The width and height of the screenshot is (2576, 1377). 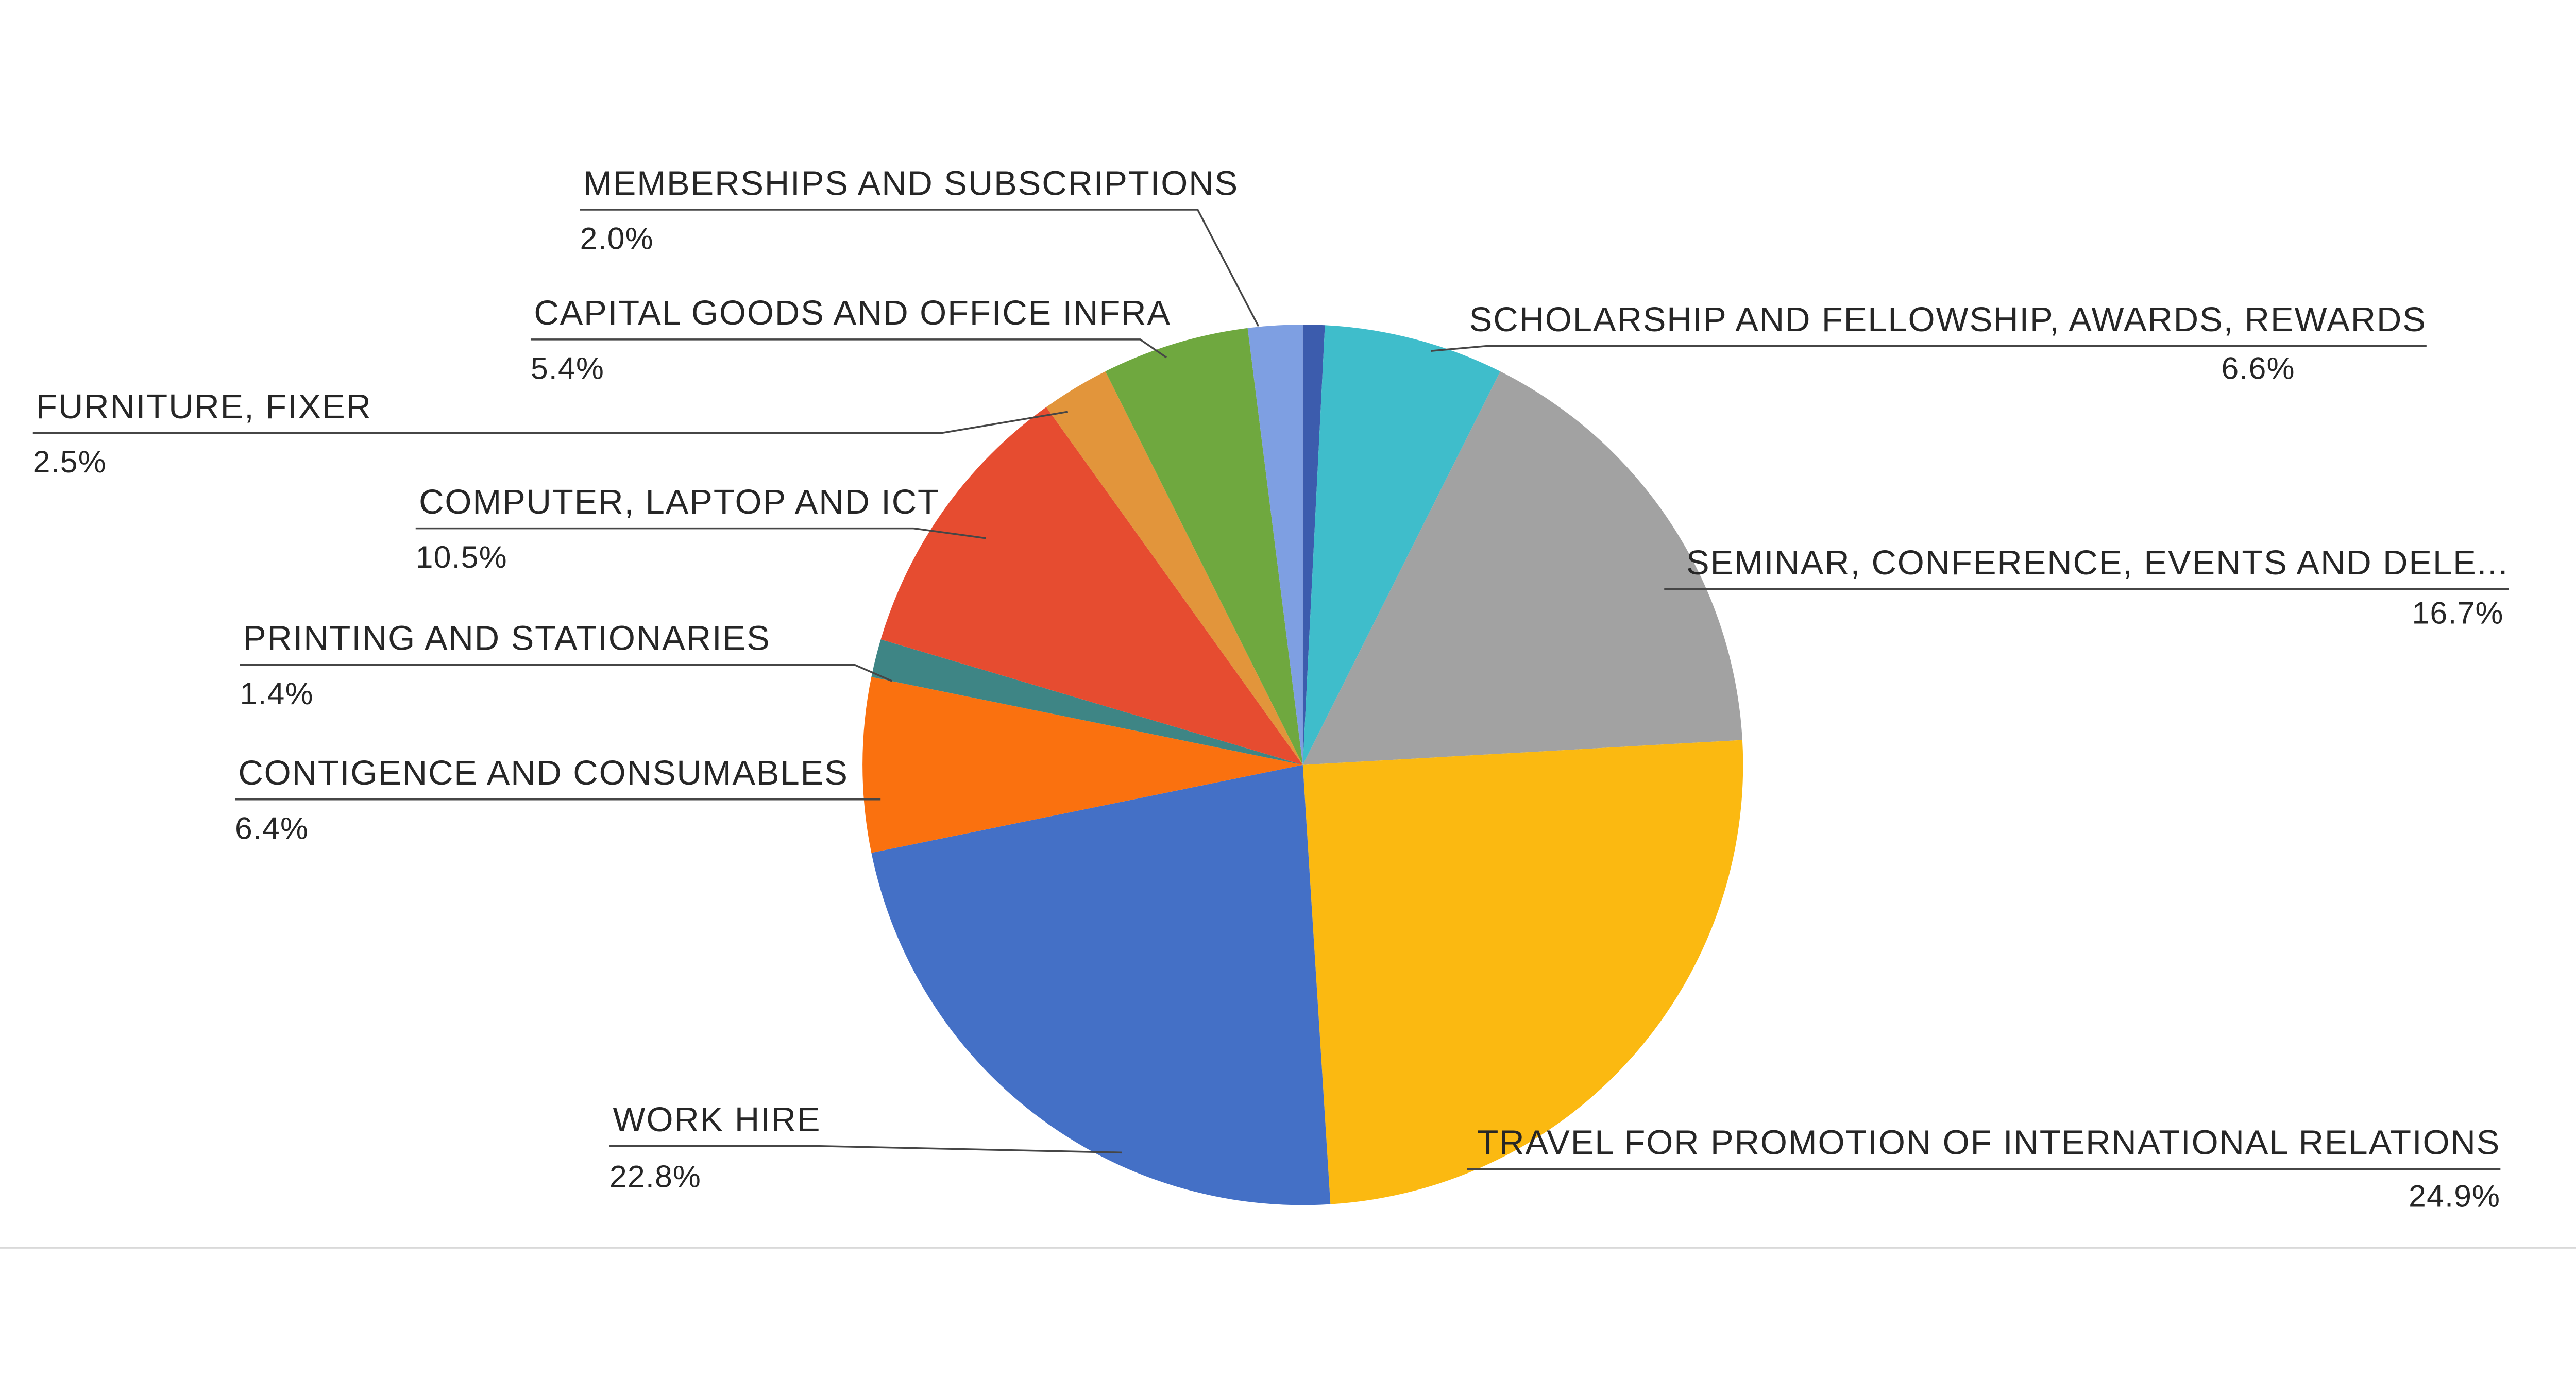 I want to click on slice-label: PRINTING AND STATIONARIES, so click(x=507, y=638).